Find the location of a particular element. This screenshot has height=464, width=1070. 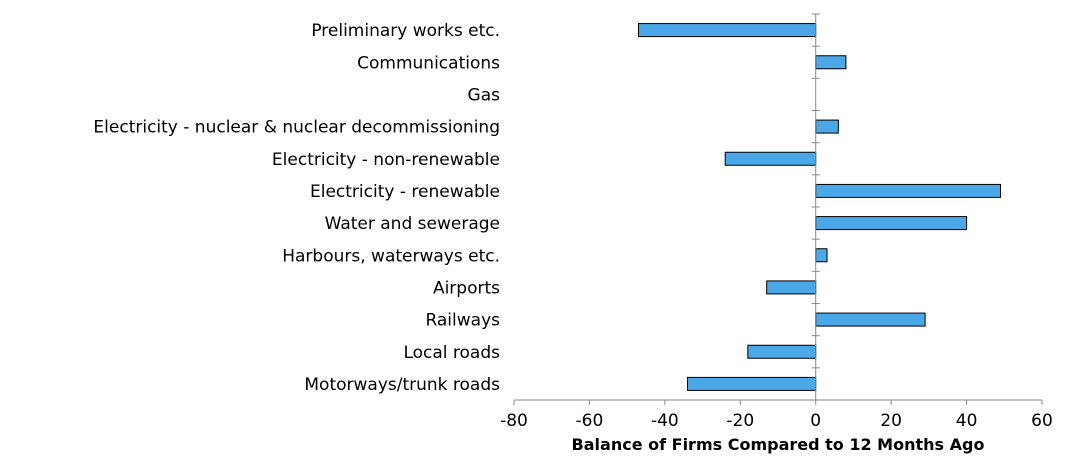

category-label: Gas is located at coordinates (484, 95).